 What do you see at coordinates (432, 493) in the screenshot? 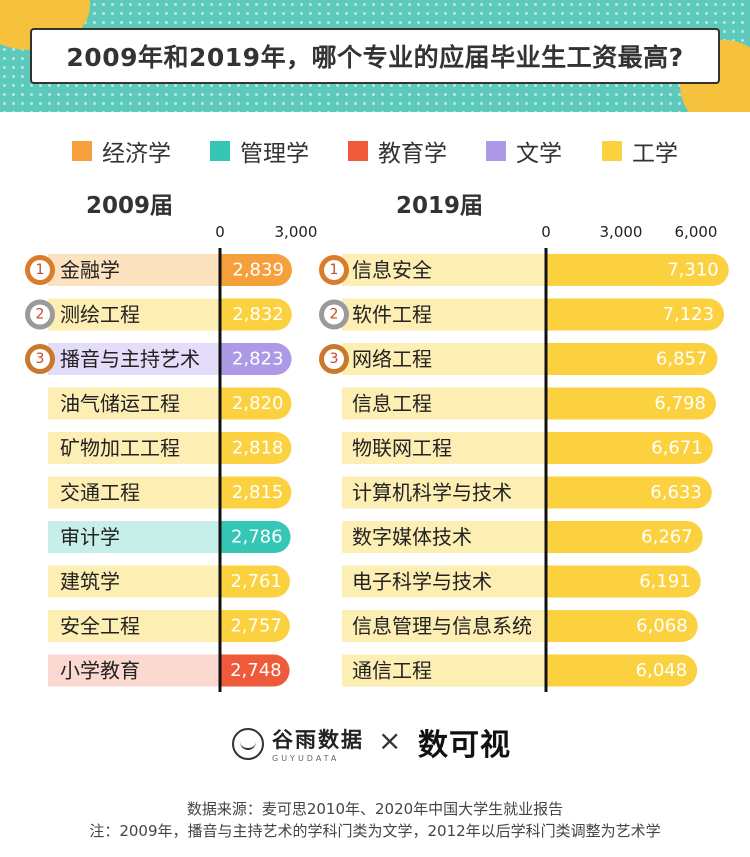
I see `category-label: 计算机科学与技术` at bounding box center [432, 493].